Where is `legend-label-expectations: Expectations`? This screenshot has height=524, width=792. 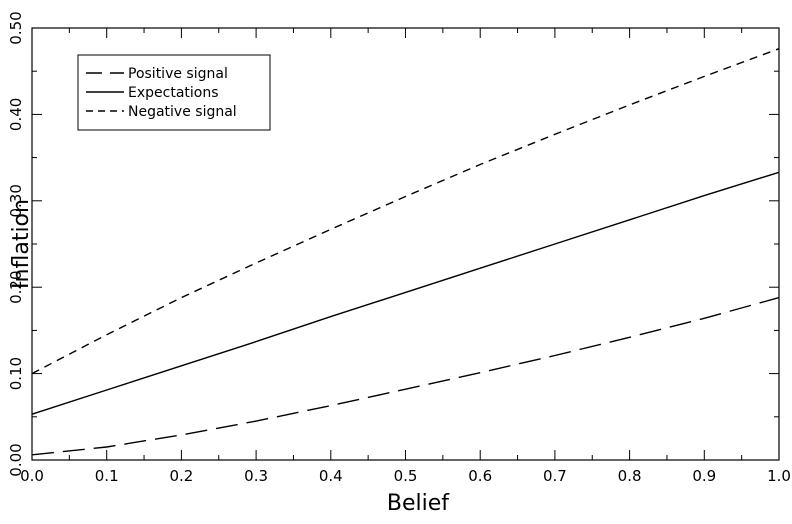
legend-label-expectations: Expectations is located at coordinates (173, 93).